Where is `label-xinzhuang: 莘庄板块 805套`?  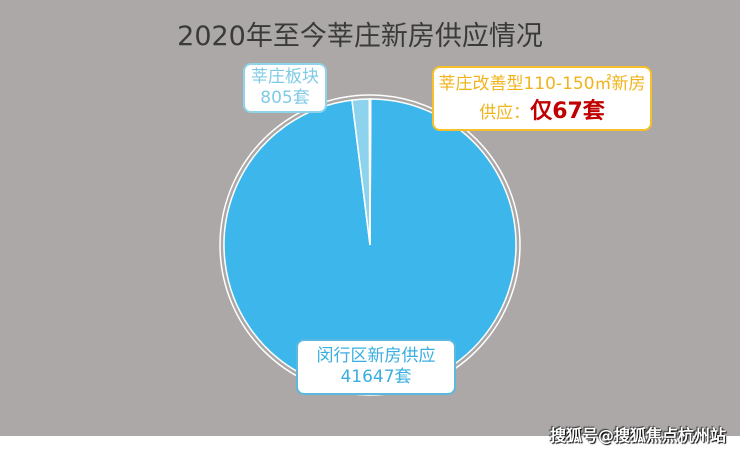 label-xinzhuang: 莘庄板块 805套 is located at coordinates (285, 88).